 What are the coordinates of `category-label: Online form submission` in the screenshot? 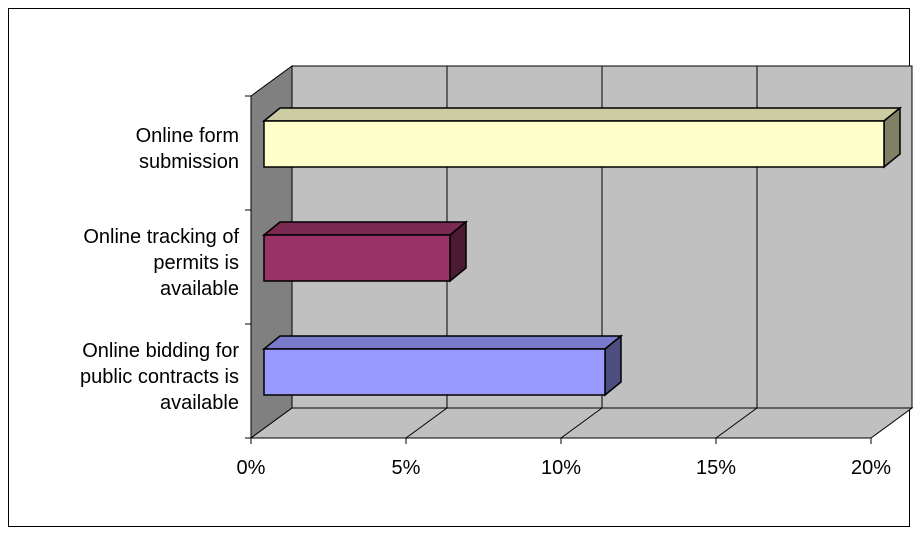 It's located at (187, 149).